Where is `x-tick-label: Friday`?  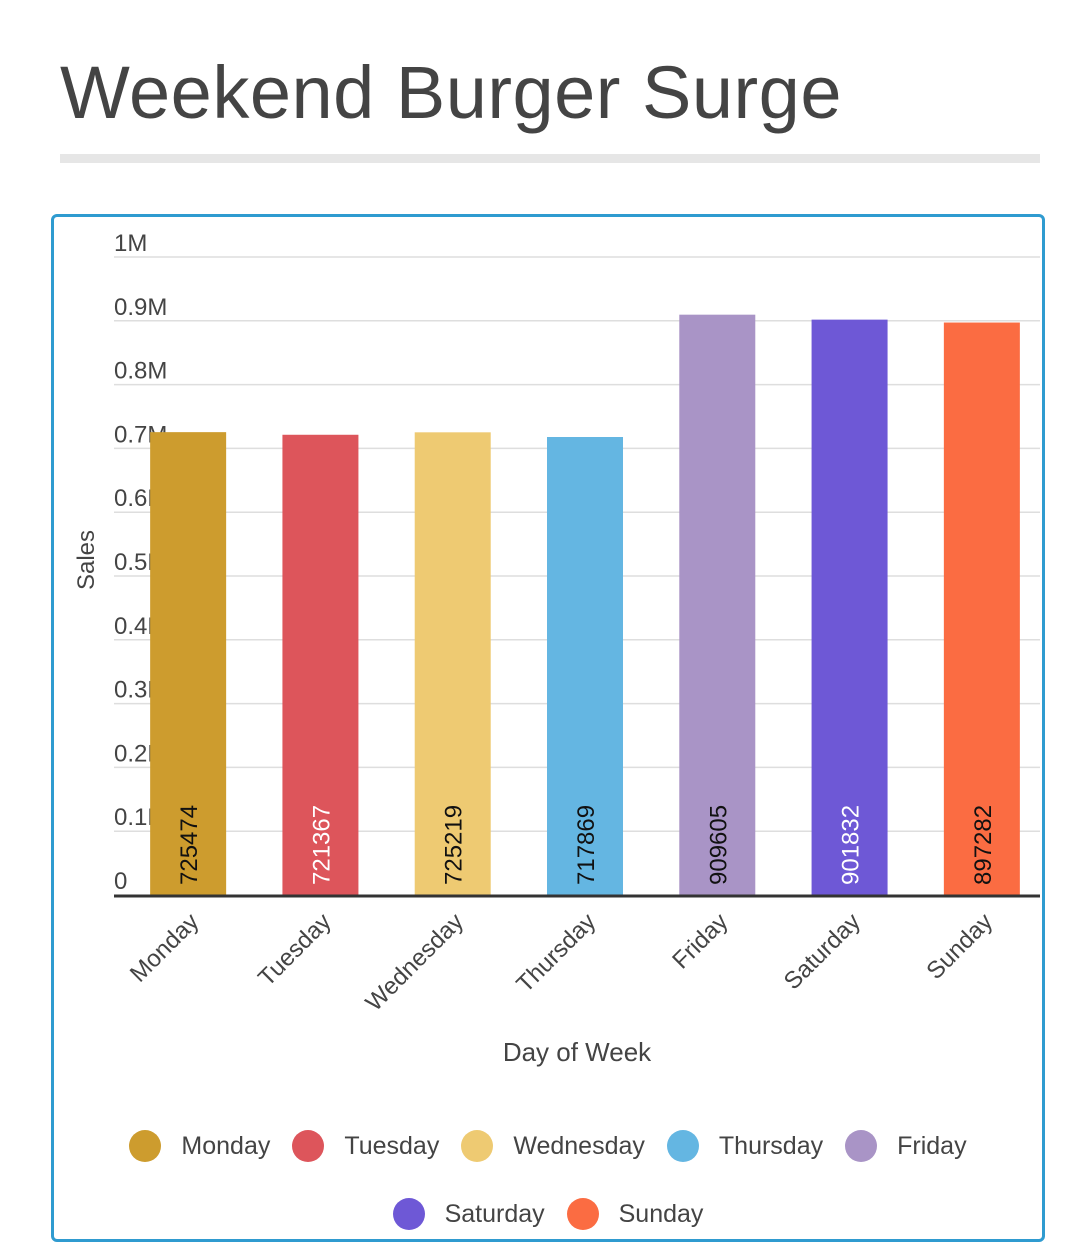 x-tick-label: Friday is located at coordinates (700, 941).